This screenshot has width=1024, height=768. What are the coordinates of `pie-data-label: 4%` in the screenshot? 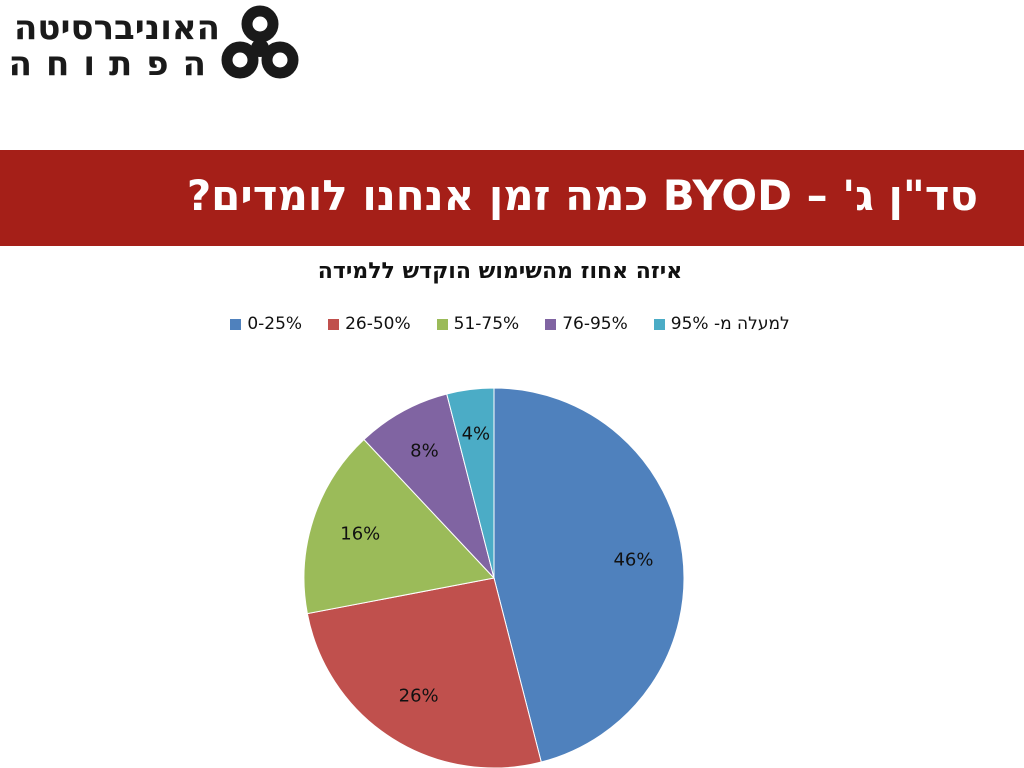 It's located at (476, 434).